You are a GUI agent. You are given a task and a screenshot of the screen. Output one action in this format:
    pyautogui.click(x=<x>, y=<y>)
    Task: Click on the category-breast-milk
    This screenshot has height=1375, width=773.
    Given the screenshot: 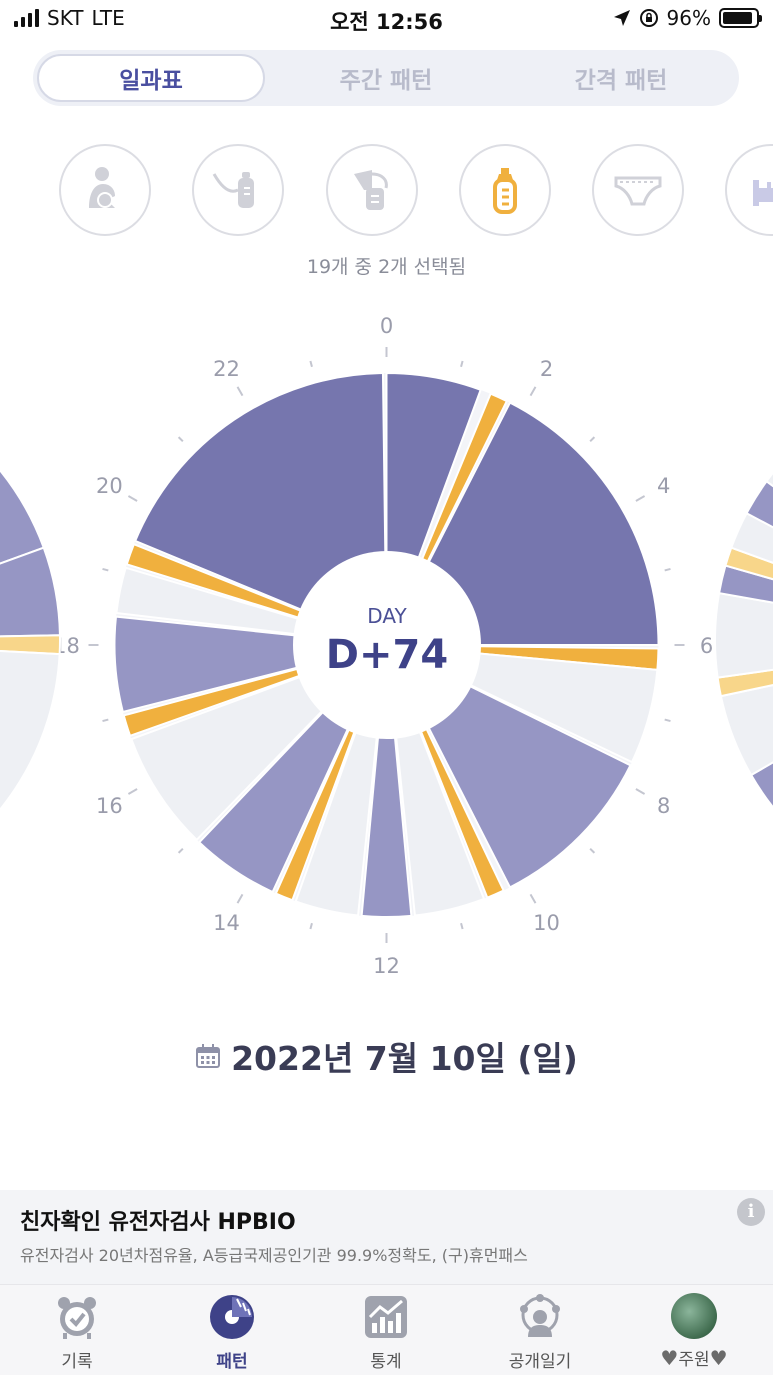 What is the action you would take?
    pyautogui.click(x=238, y=190)
    